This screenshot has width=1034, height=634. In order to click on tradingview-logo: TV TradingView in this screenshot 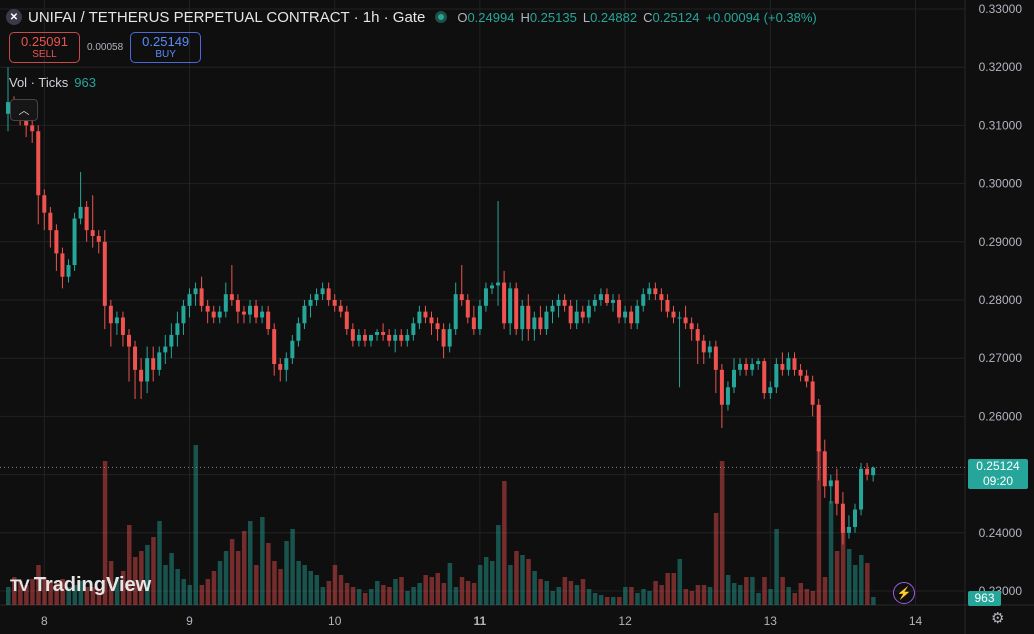, I will do `click(80, 585)`.